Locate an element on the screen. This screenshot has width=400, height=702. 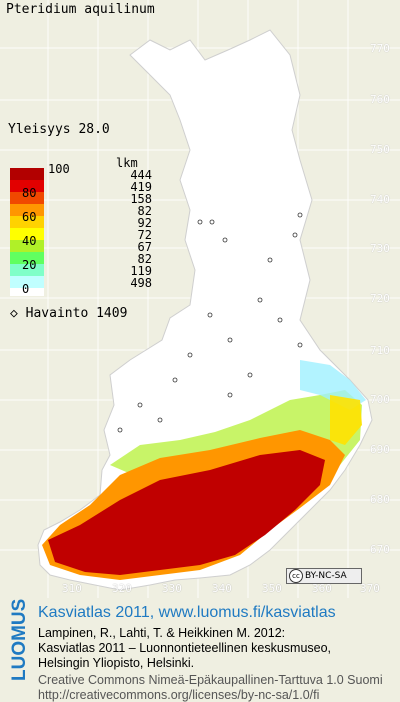
y-tick-740: 740 is located at coordinates (380, 199).